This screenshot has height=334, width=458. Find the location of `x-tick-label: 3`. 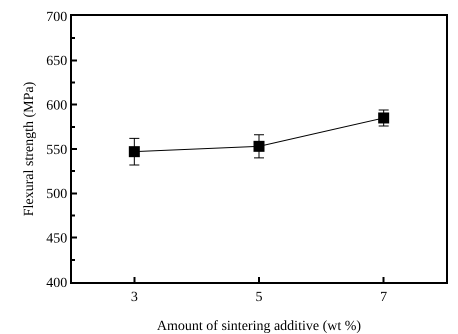

x-tick-label: 3 is located at coordinates (134, 297).